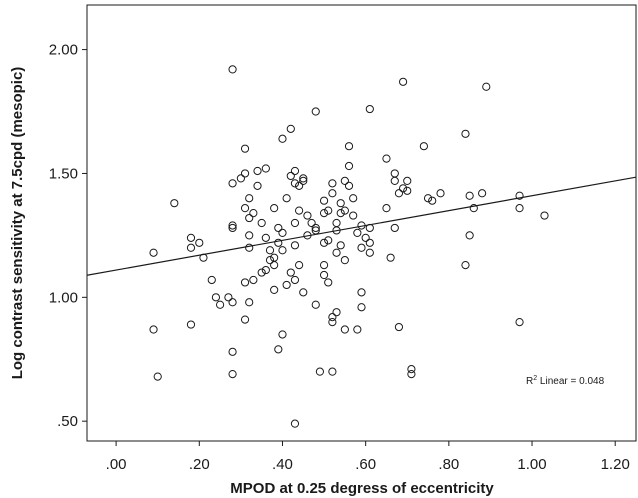 This screenshot has width=638, height=498. I want to click on x-axis: .00 .20 .40 .60 .80 1.00 1.20, so click(368, 457).